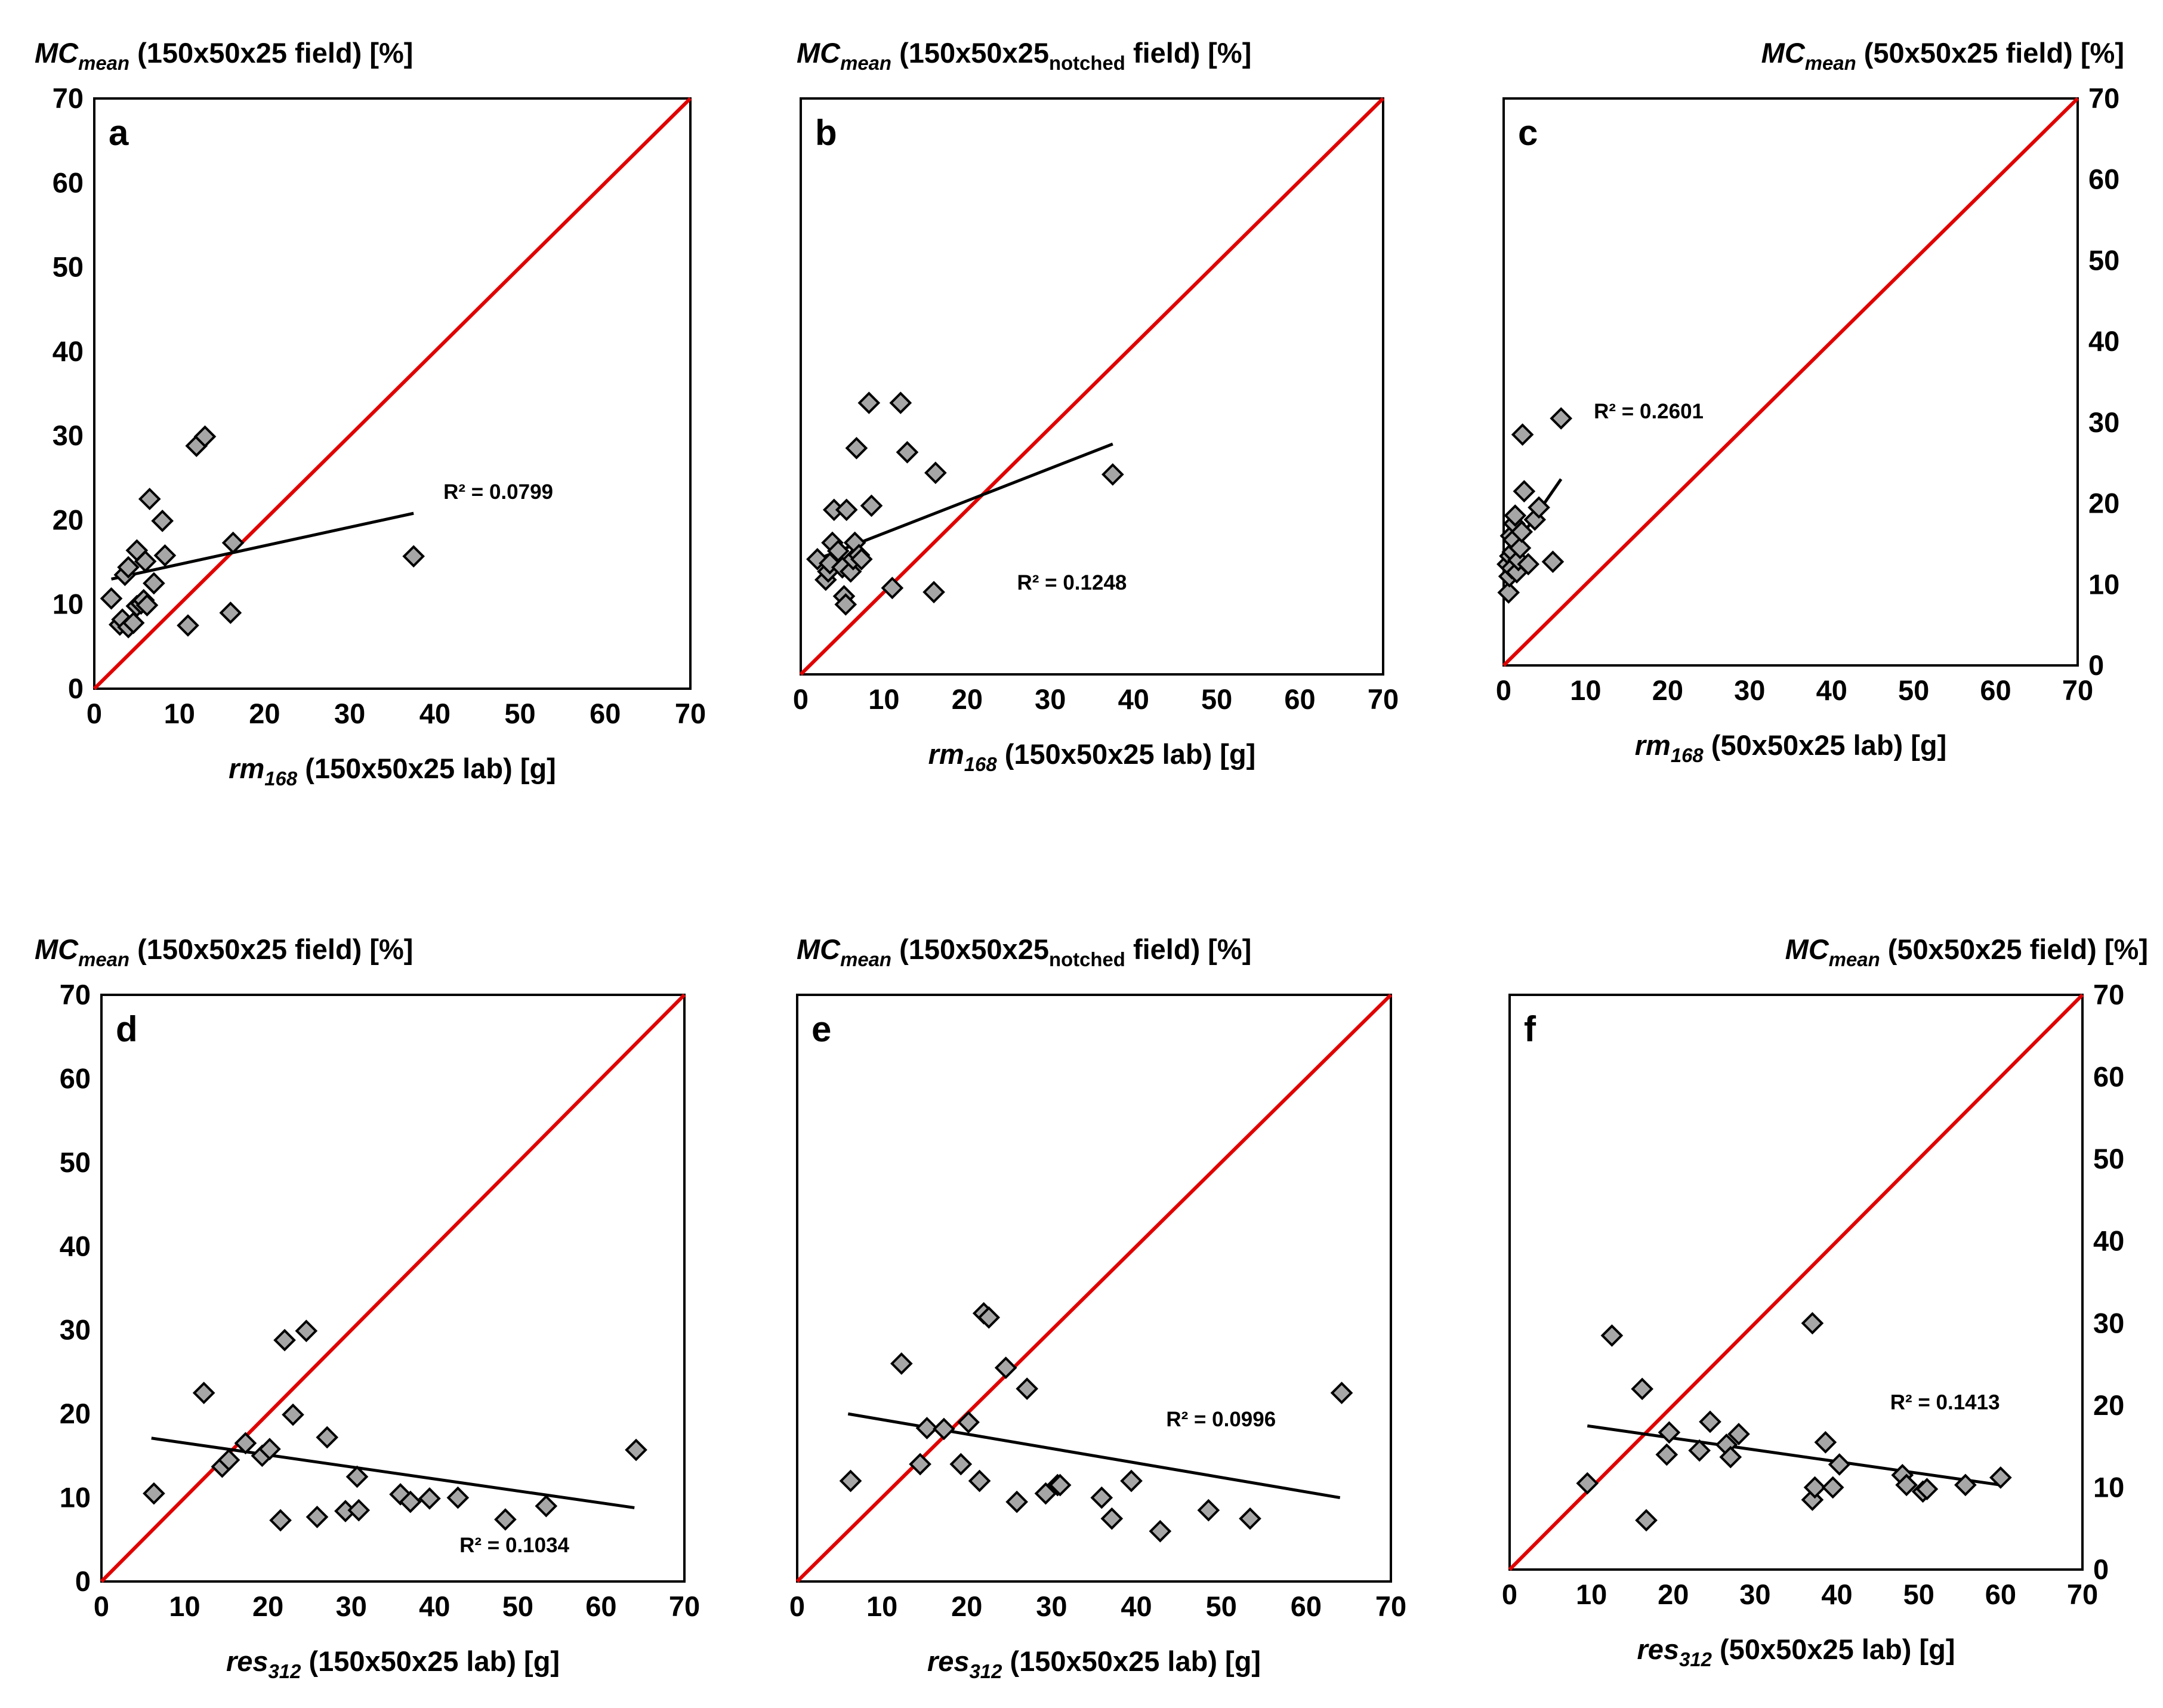  I want to click on y-tick-label: 60, so click(2108, 1077).